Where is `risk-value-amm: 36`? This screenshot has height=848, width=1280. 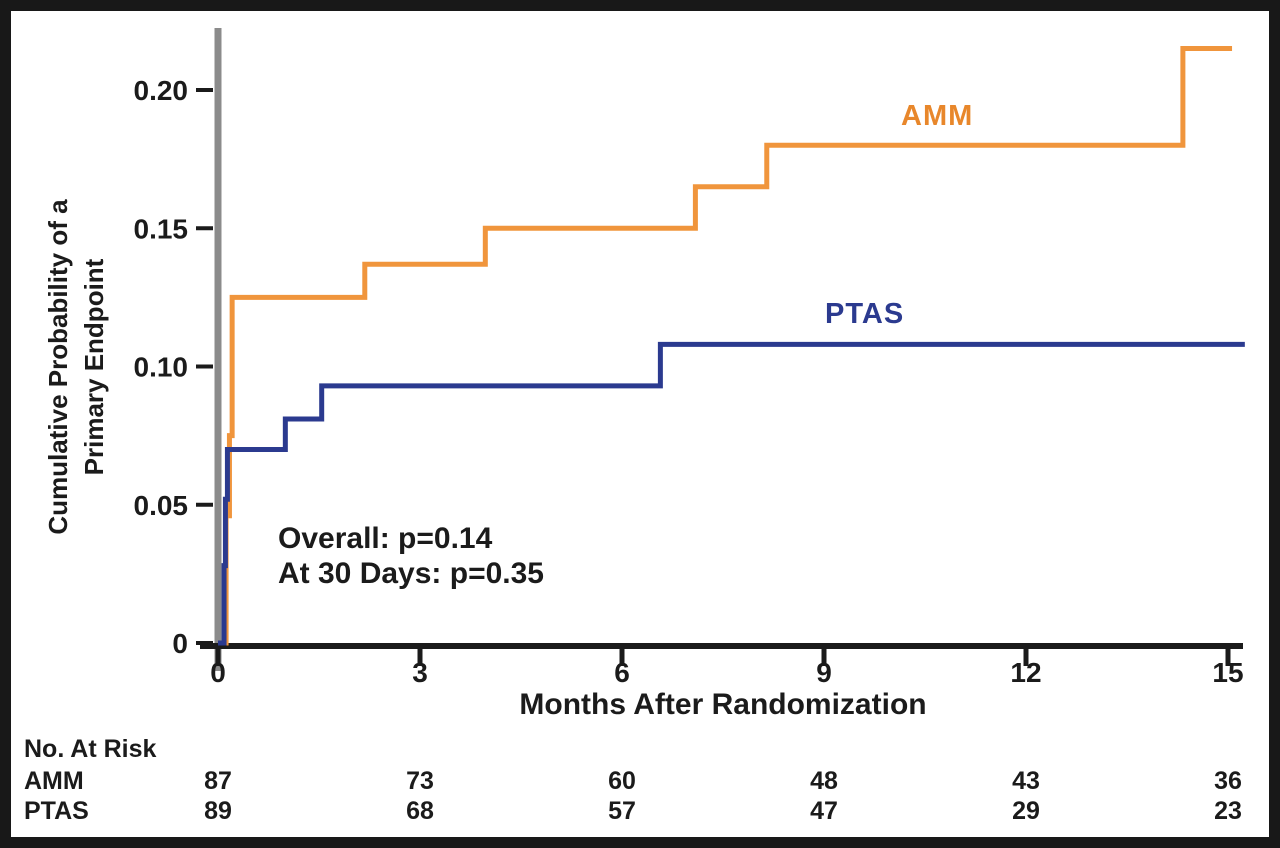
risk-value-amm: 36 is located at coordinates (1228, 781).